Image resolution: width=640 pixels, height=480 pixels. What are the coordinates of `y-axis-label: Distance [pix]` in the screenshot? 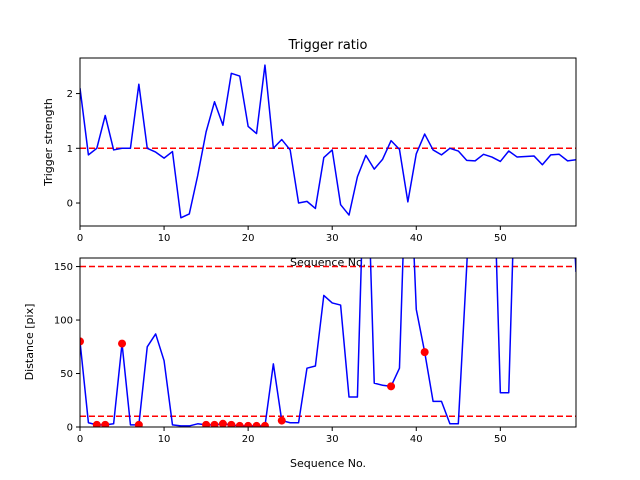 It's located at (29, 342).